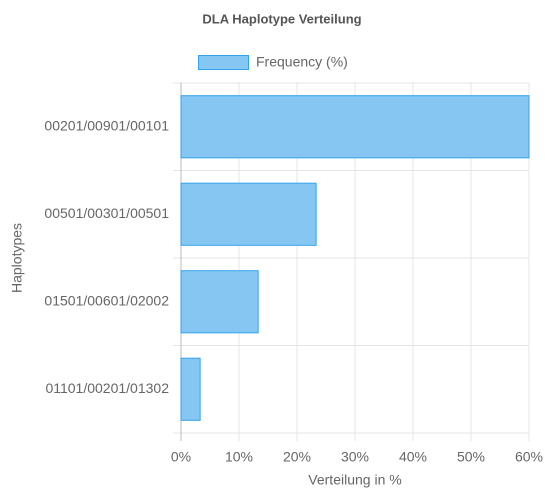 The height and width of the screenshot is (496, 545). What do you see at coordinates (529, 457) in the screenshot?
I see `x-tick-label: 60%` at bounding box center [529, 457].